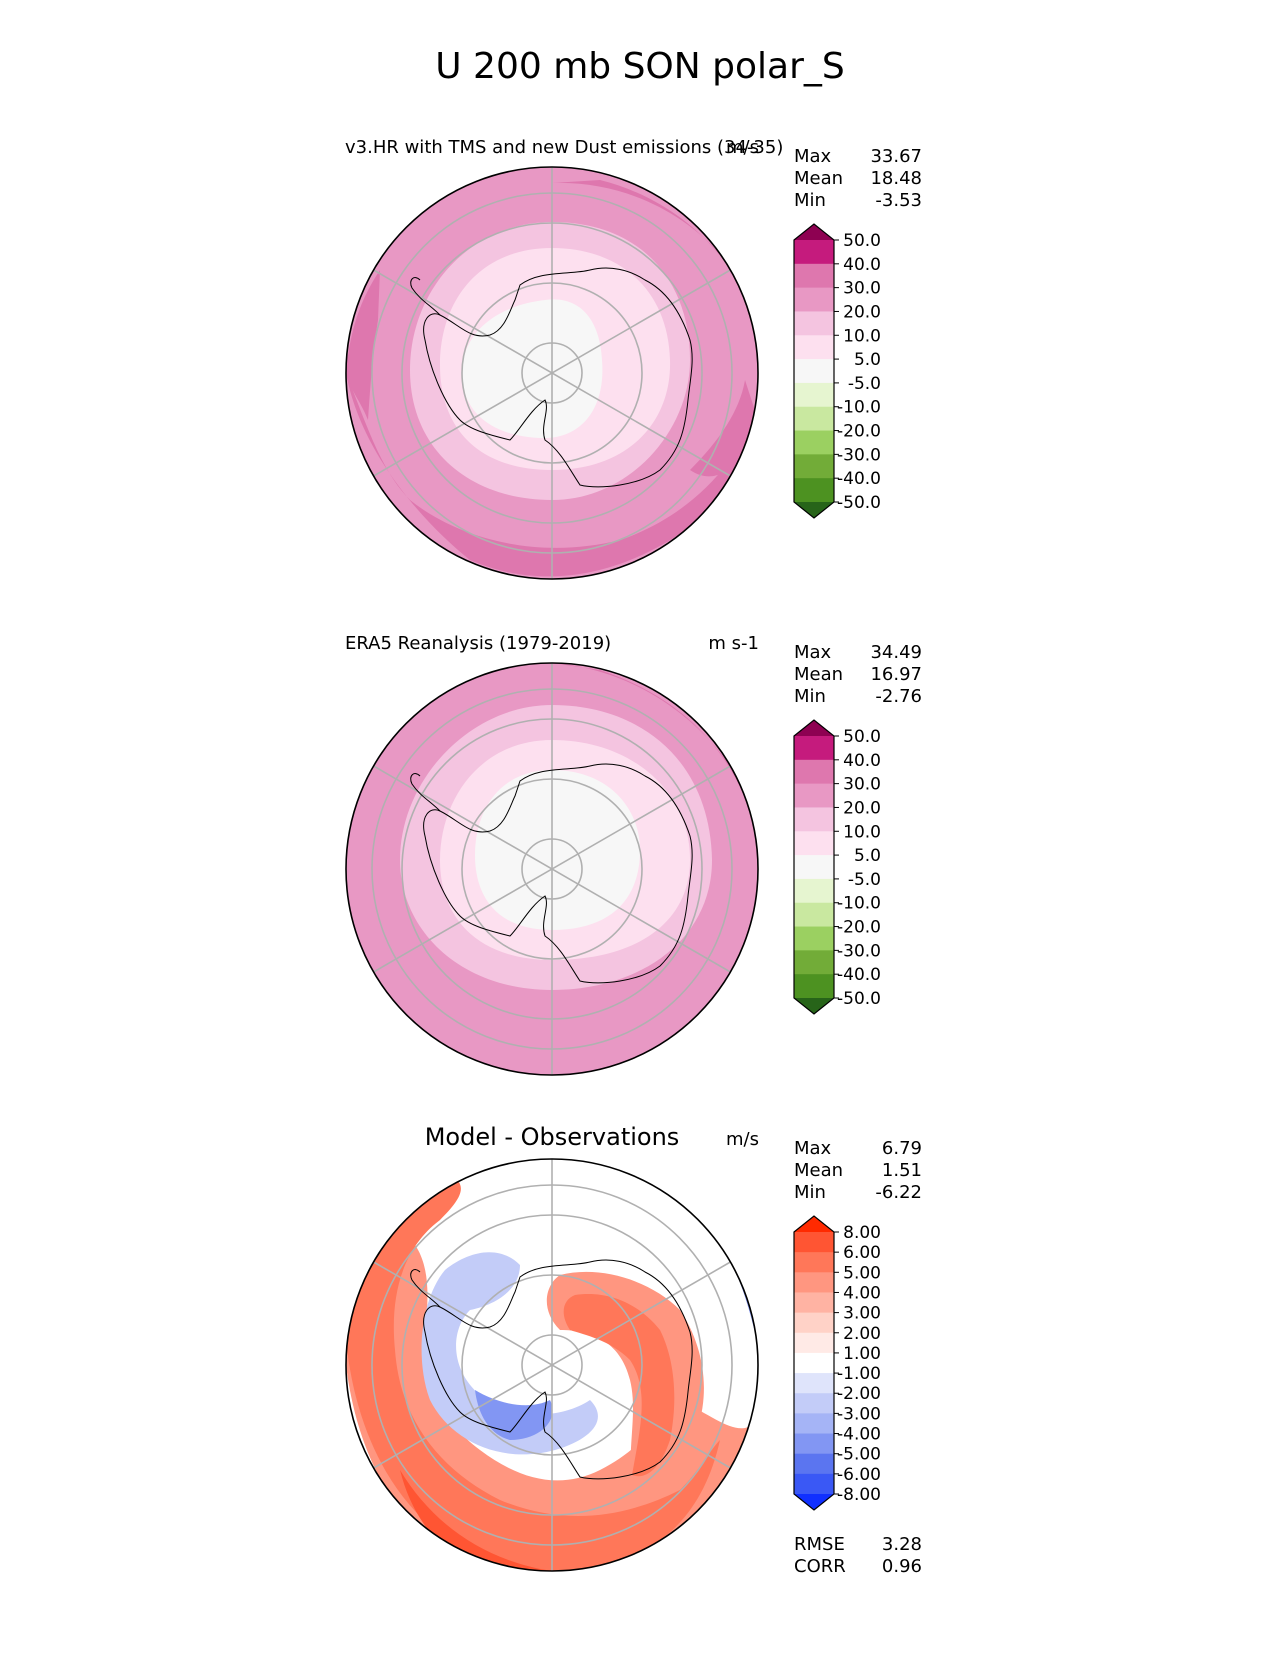 This screenshot has height=1654, width=1275. What do you see at coordinates (896, 178) in the screenshot?
I see `stat-value: 18.48` at bounding box center [896, 178].